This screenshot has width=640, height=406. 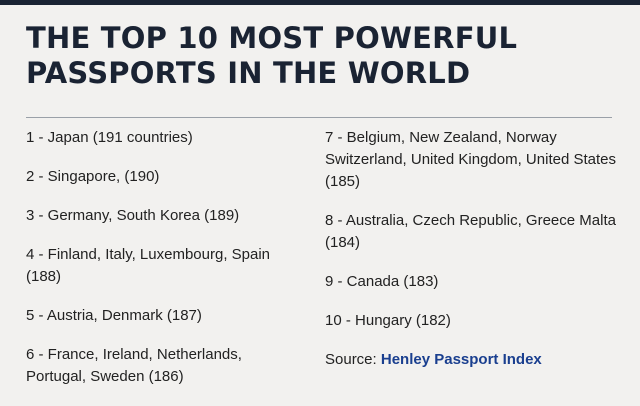 I want to click on source-line: Source: Henley Passport Index, so click(x=472, y=360).